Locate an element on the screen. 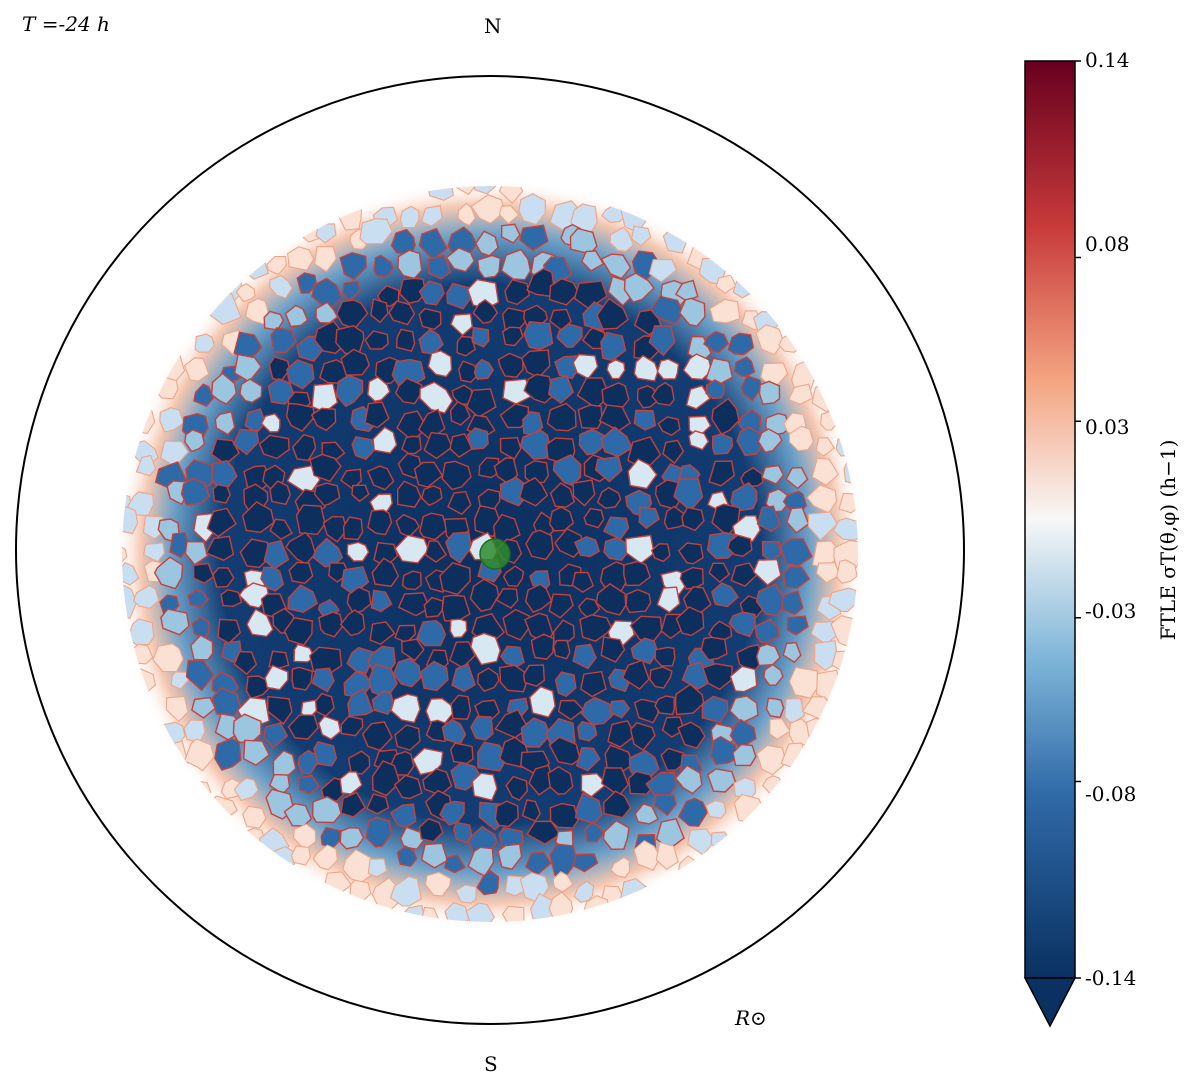  colorbar-tick-label: 0.03 is located at coordinates (1107, 427).